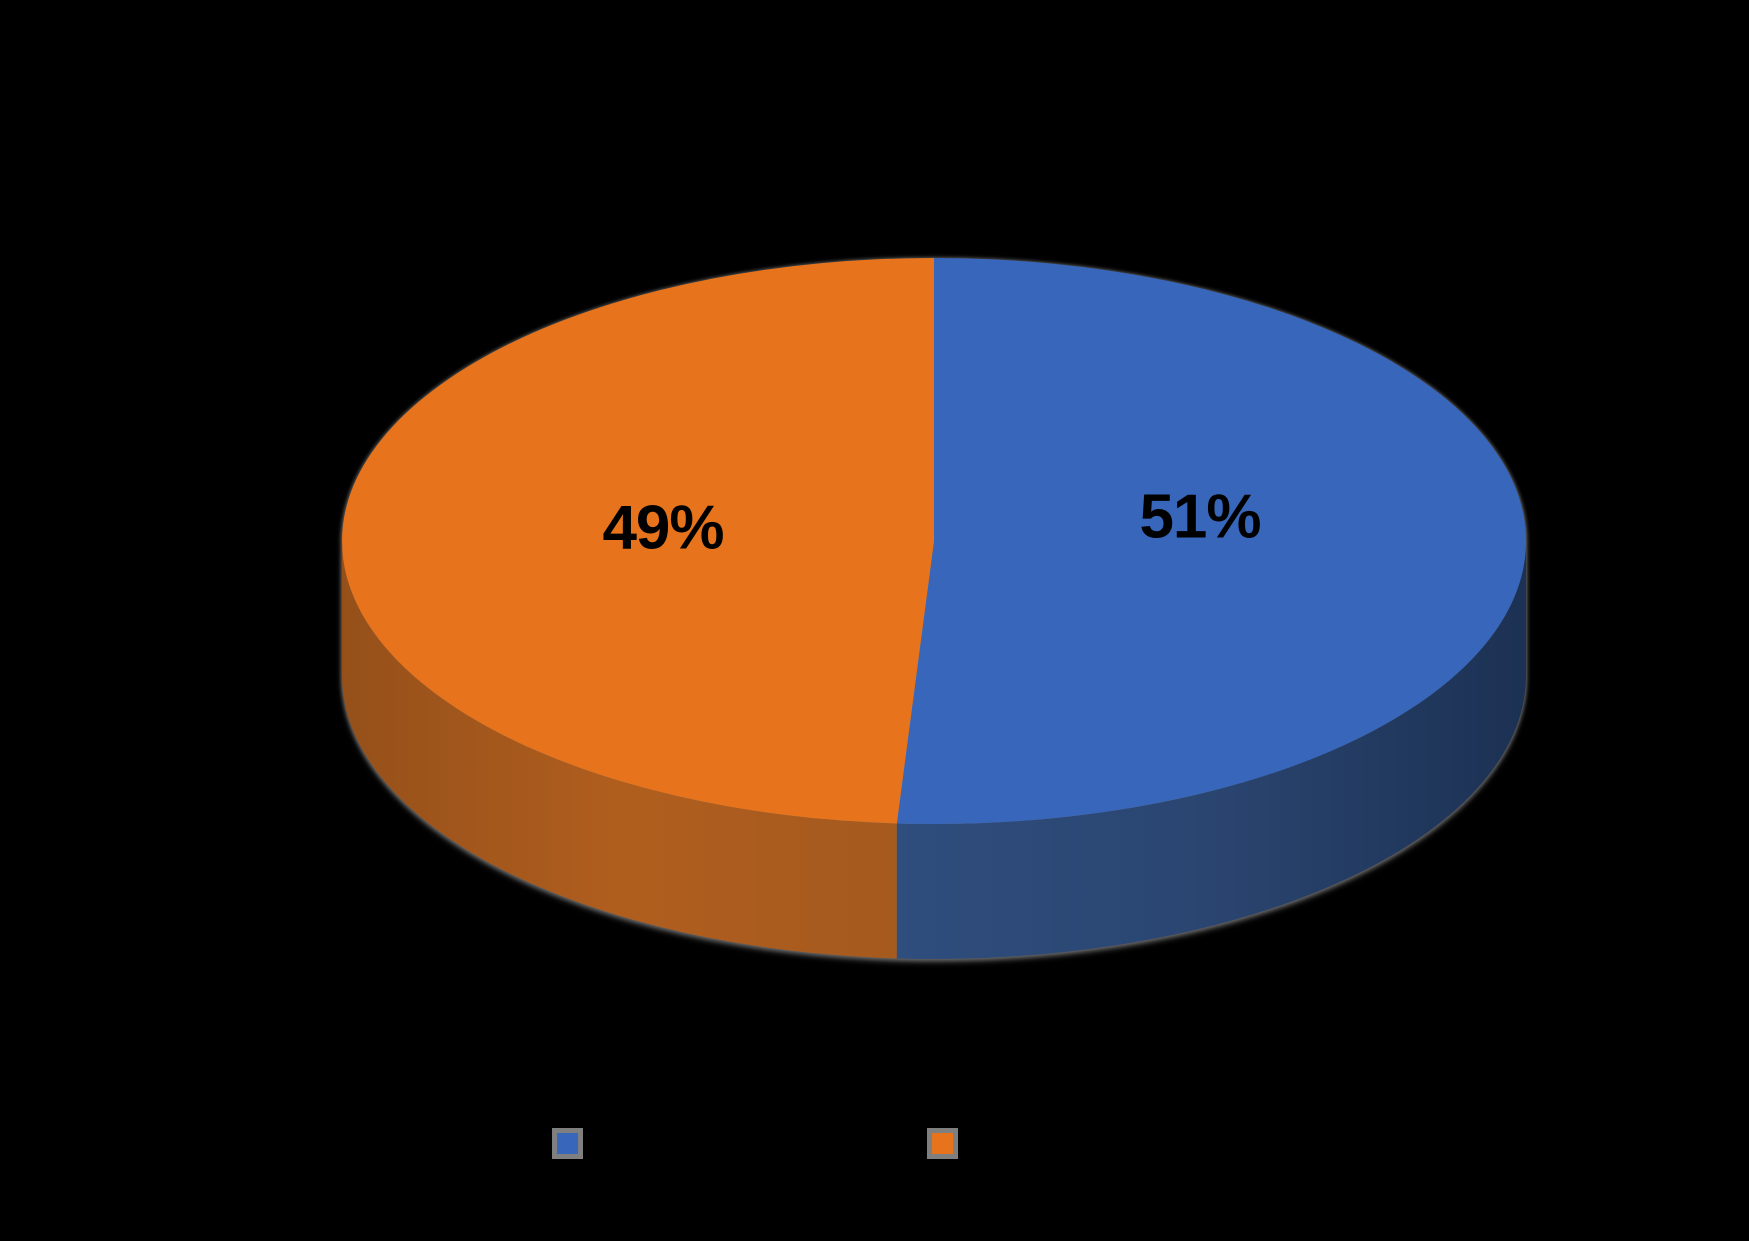  I want to click on slice-label-orange: 49%, so click(662, 528).